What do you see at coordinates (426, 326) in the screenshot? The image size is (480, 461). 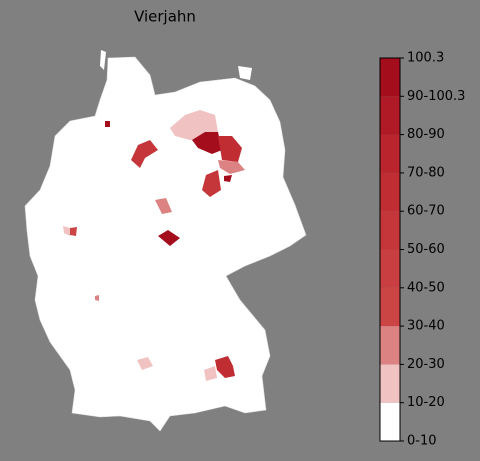 I see `colorbar-label: 30-40` at bounding box center [426, 326].